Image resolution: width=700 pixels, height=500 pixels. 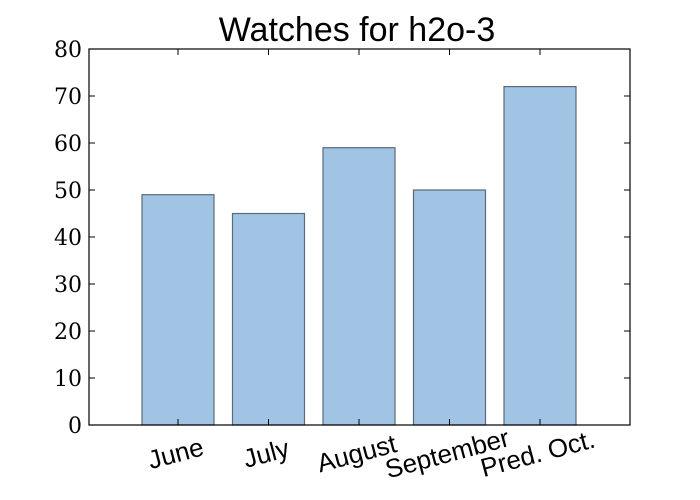 I want to click on x-tick-label: July, so click(x=266, y=453).